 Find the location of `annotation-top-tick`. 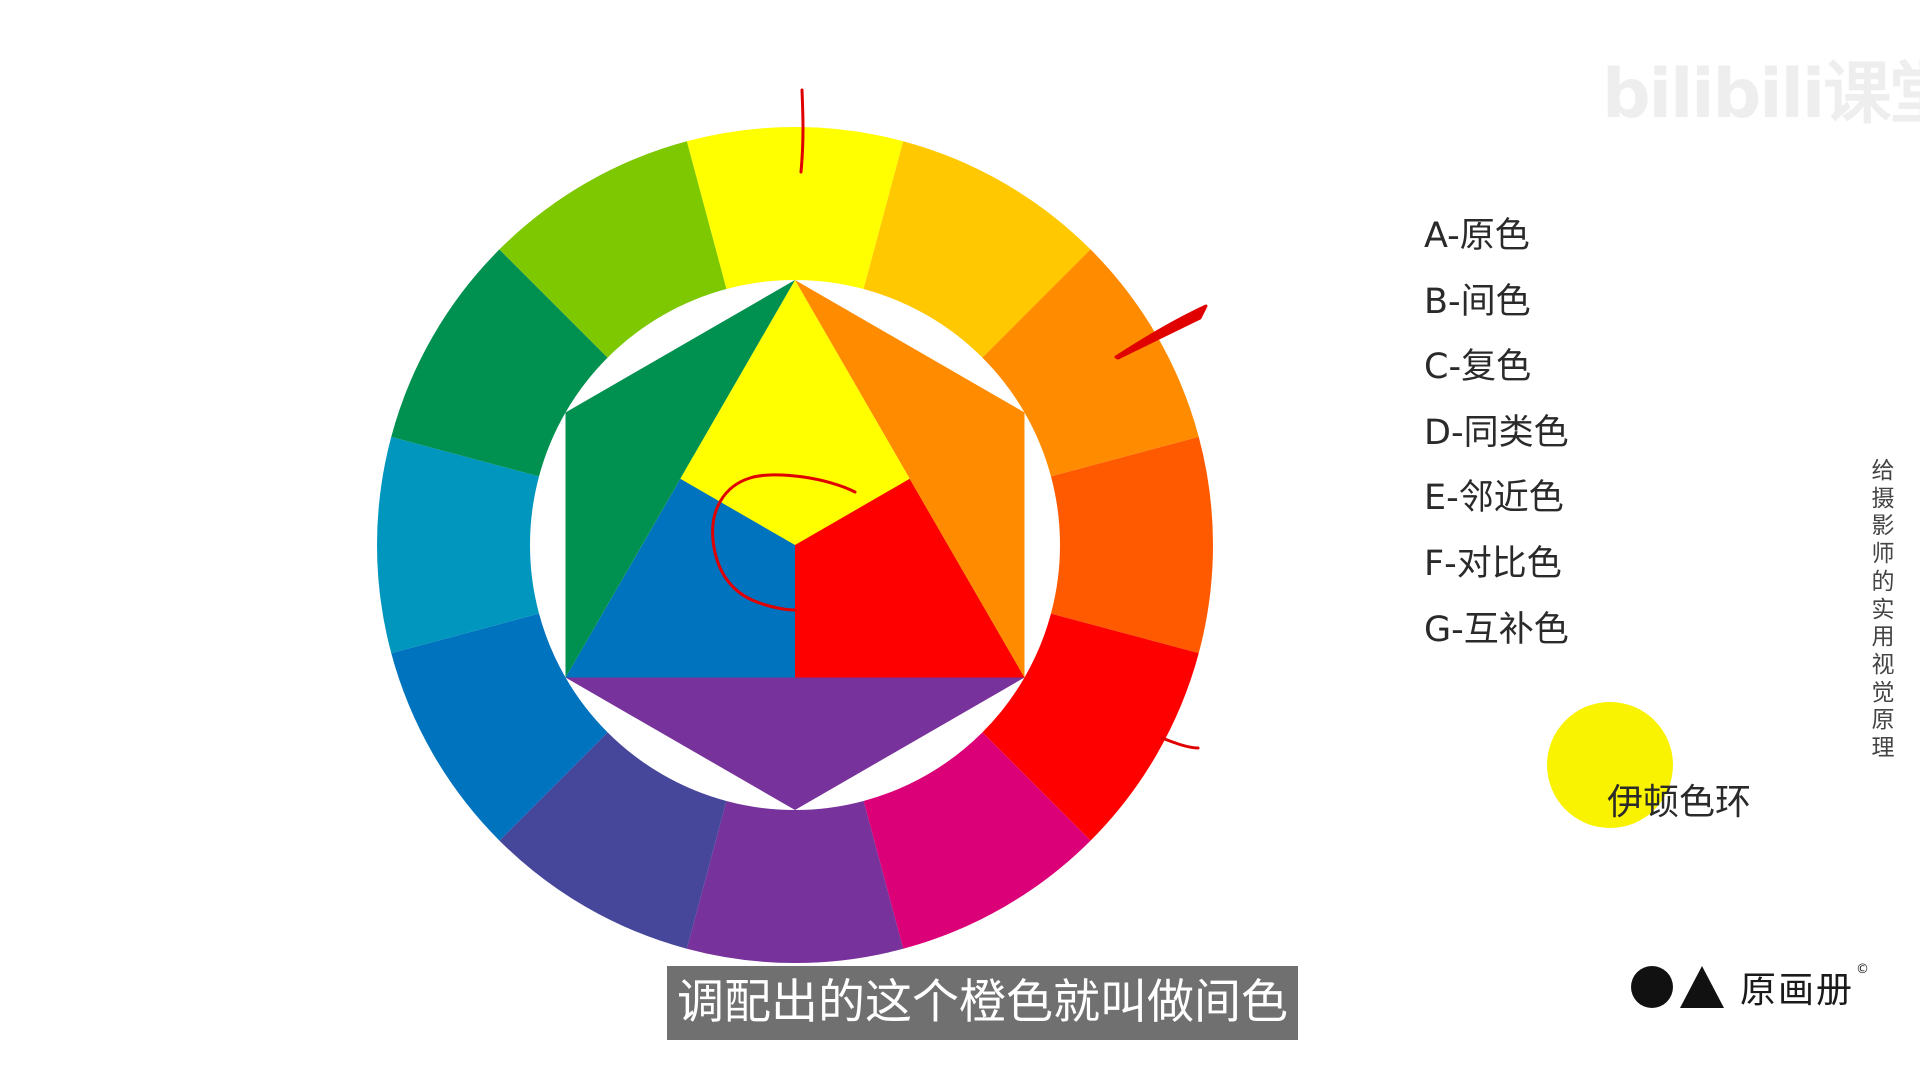

annotation-top-tick is located at coordinates (802, 131).